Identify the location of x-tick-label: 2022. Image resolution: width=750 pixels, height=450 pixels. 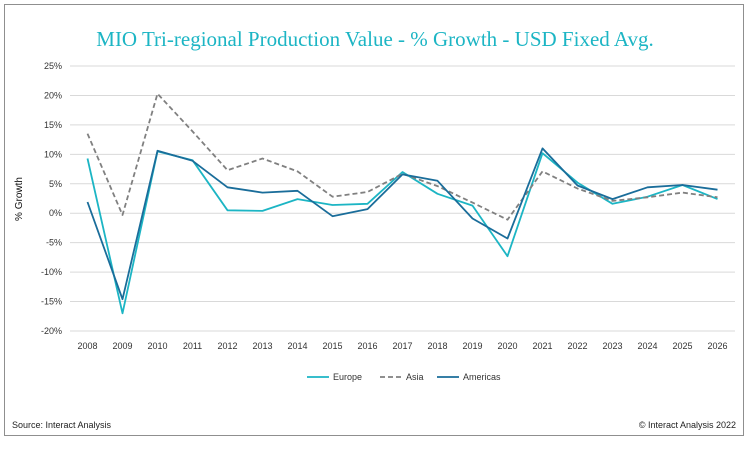
(577, 346).